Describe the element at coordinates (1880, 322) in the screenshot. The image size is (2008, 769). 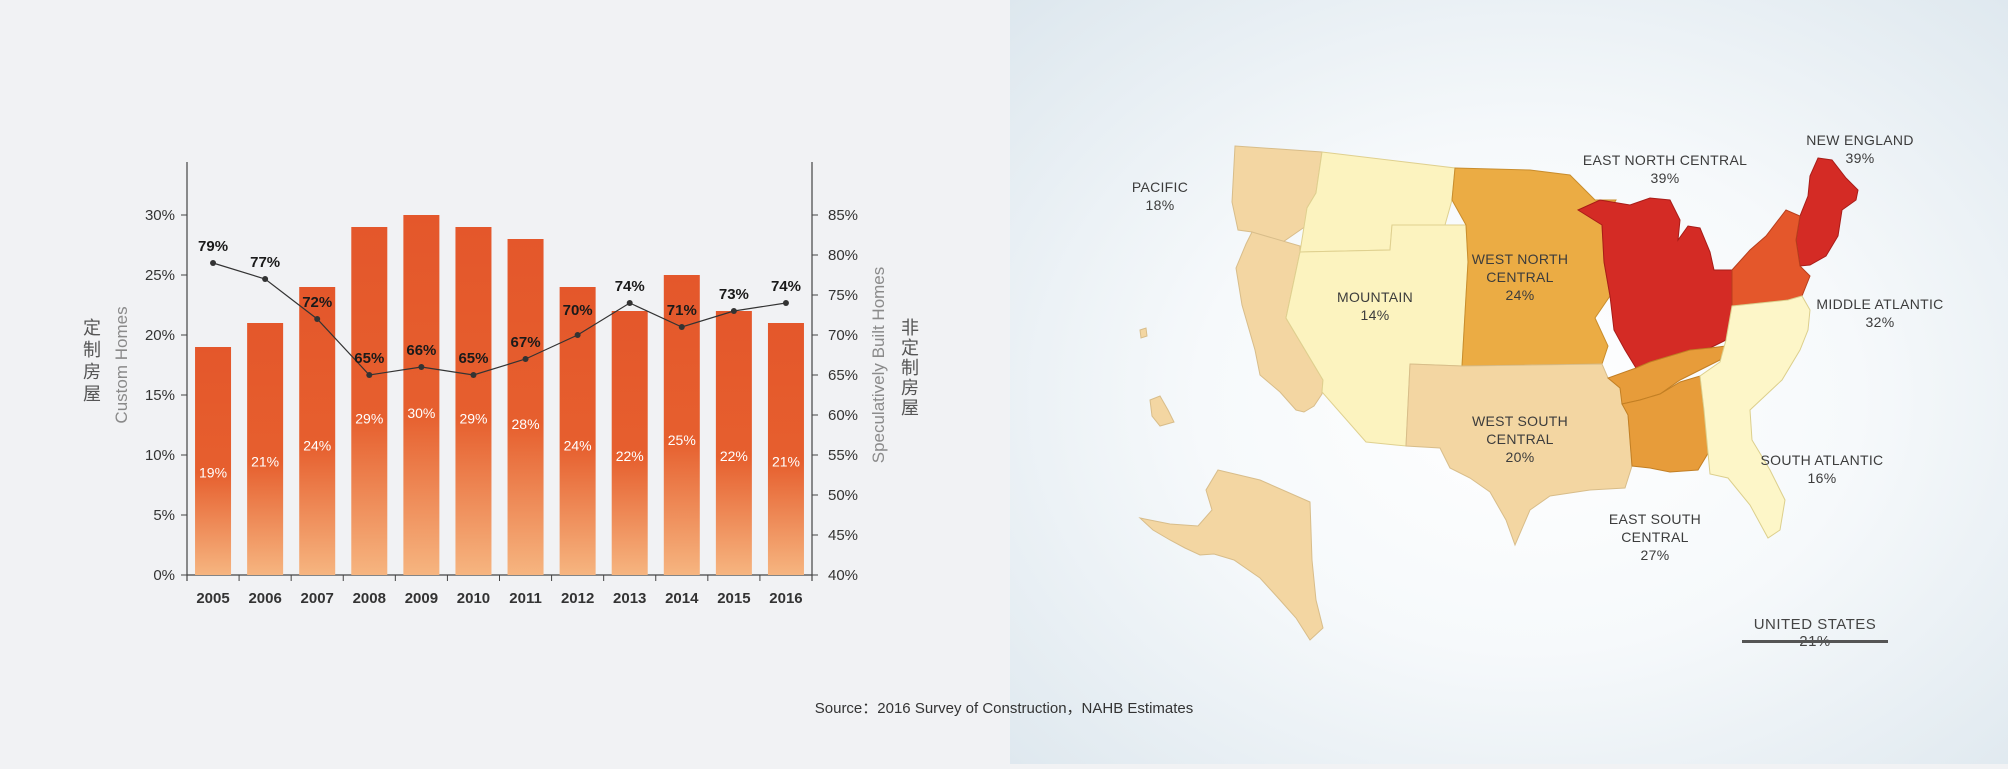
I see `map-label-ma-value: 32%` at that location.